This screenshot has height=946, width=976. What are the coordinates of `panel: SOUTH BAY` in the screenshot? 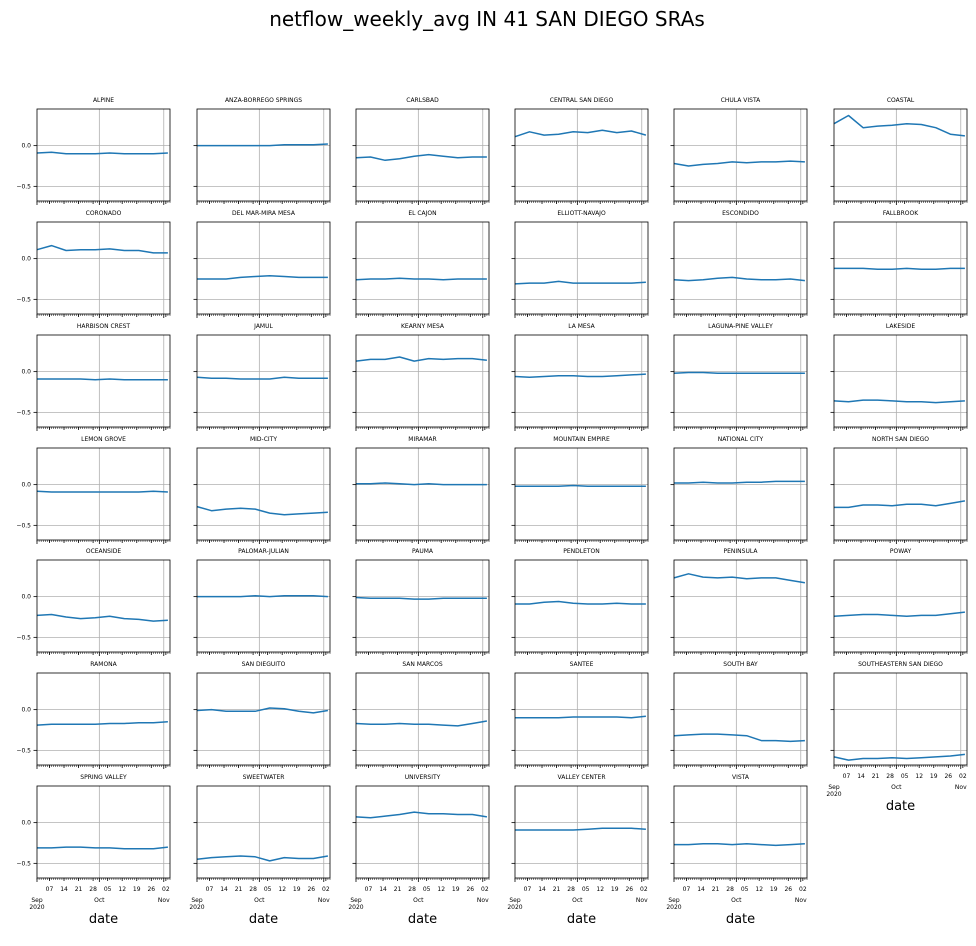 It's located at (739, 715).